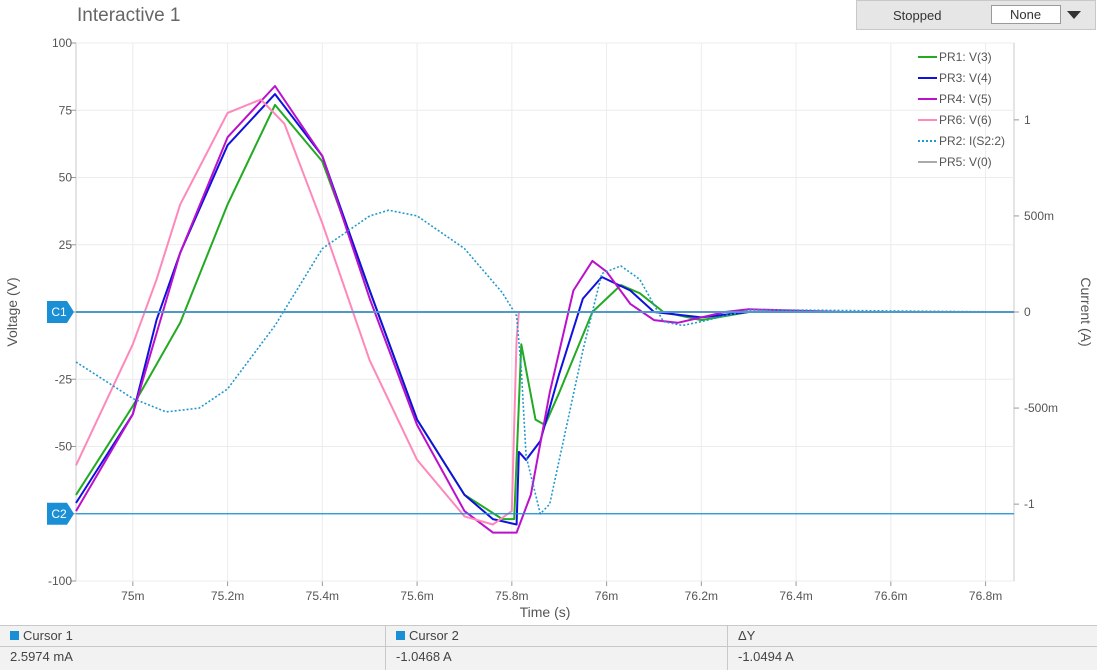 Image resolution: width=1097 pixels, height=670 pixels. What do you see at coordinates (66, 110) in the screenshot?
I see `y-left-tick-label: 75` at bounding box center [66, 110].